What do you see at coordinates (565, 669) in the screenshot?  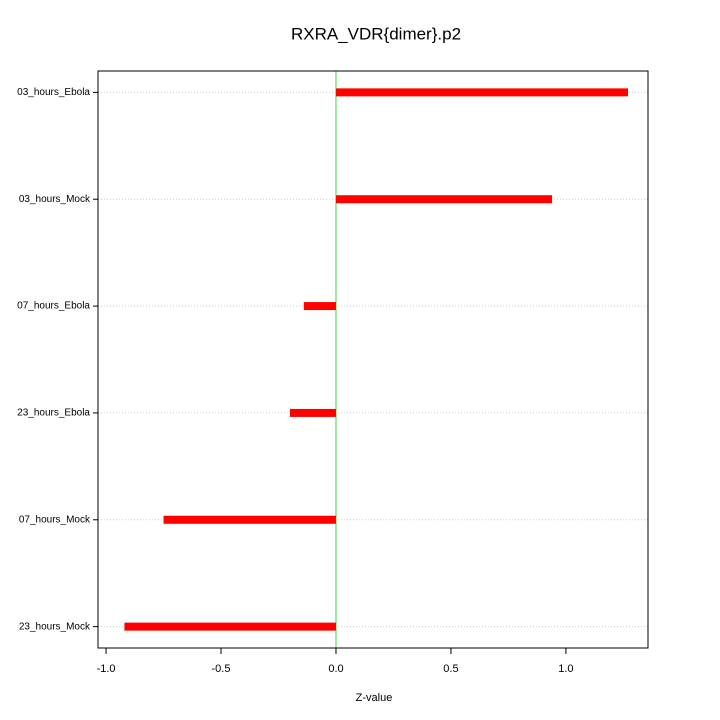 I see `x-tick-label: 1.0` at bounding box center [565, 669].